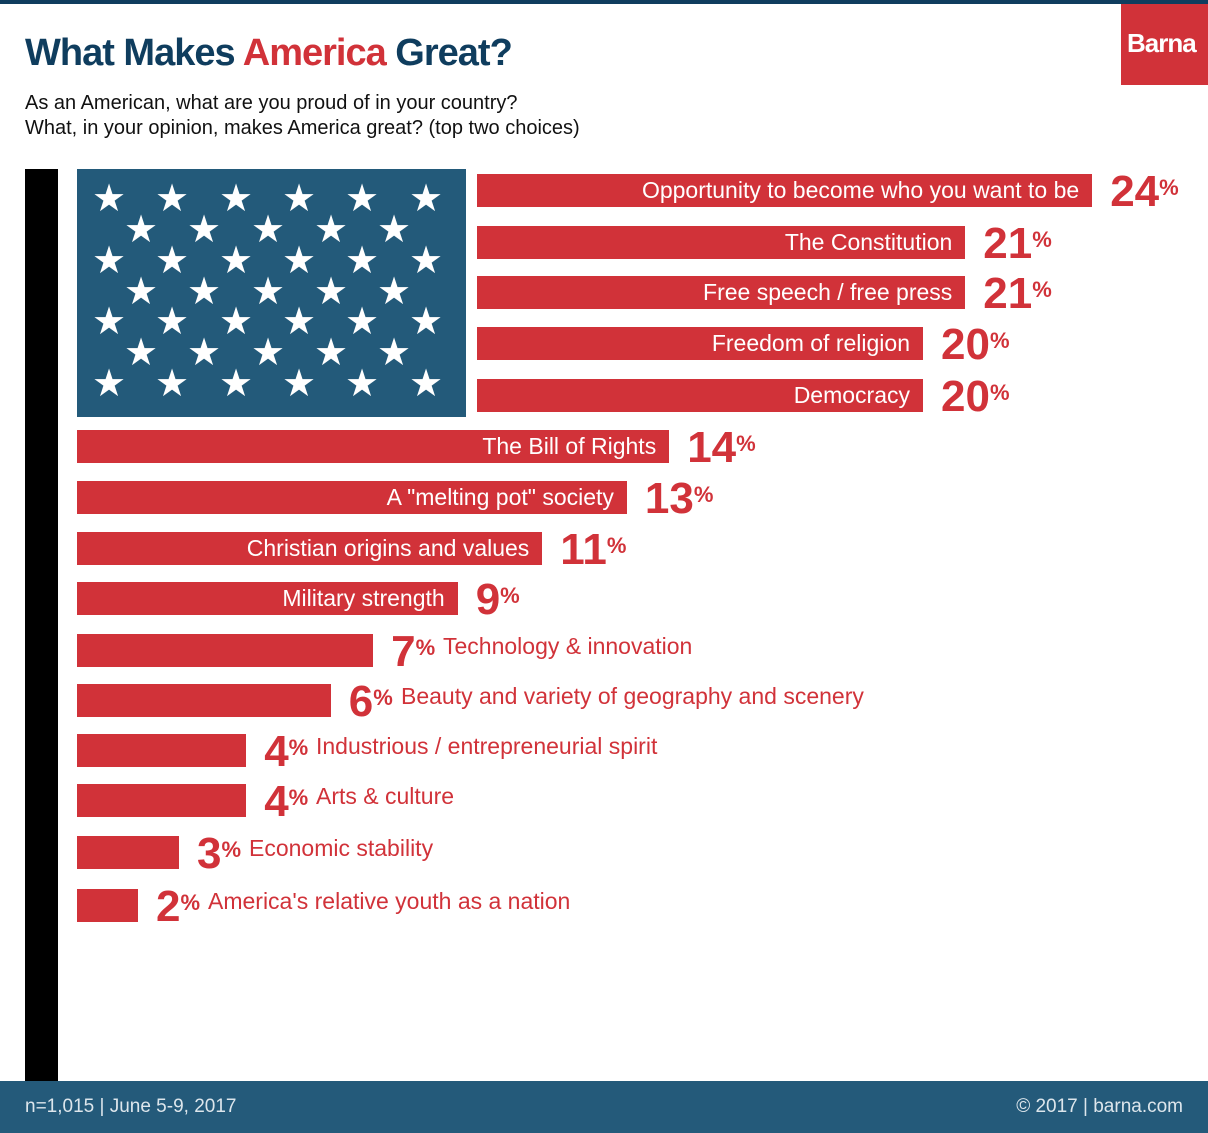 The image size is (1208, 1133). Describe the element at coordinates (388, 548) in the screenshot. I see `category-label: Christian origins and values` at that location.